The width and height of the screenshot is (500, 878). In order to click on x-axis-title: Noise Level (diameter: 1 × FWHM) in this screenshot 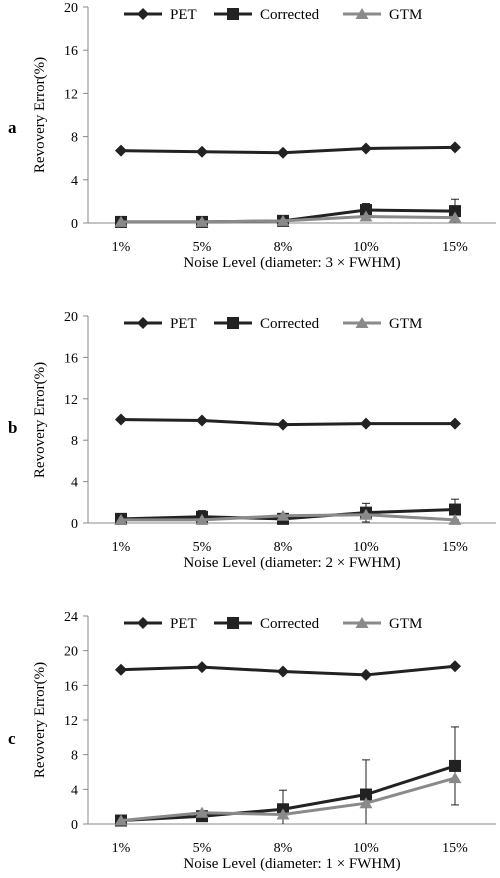, I will do `click(291, 864)`.